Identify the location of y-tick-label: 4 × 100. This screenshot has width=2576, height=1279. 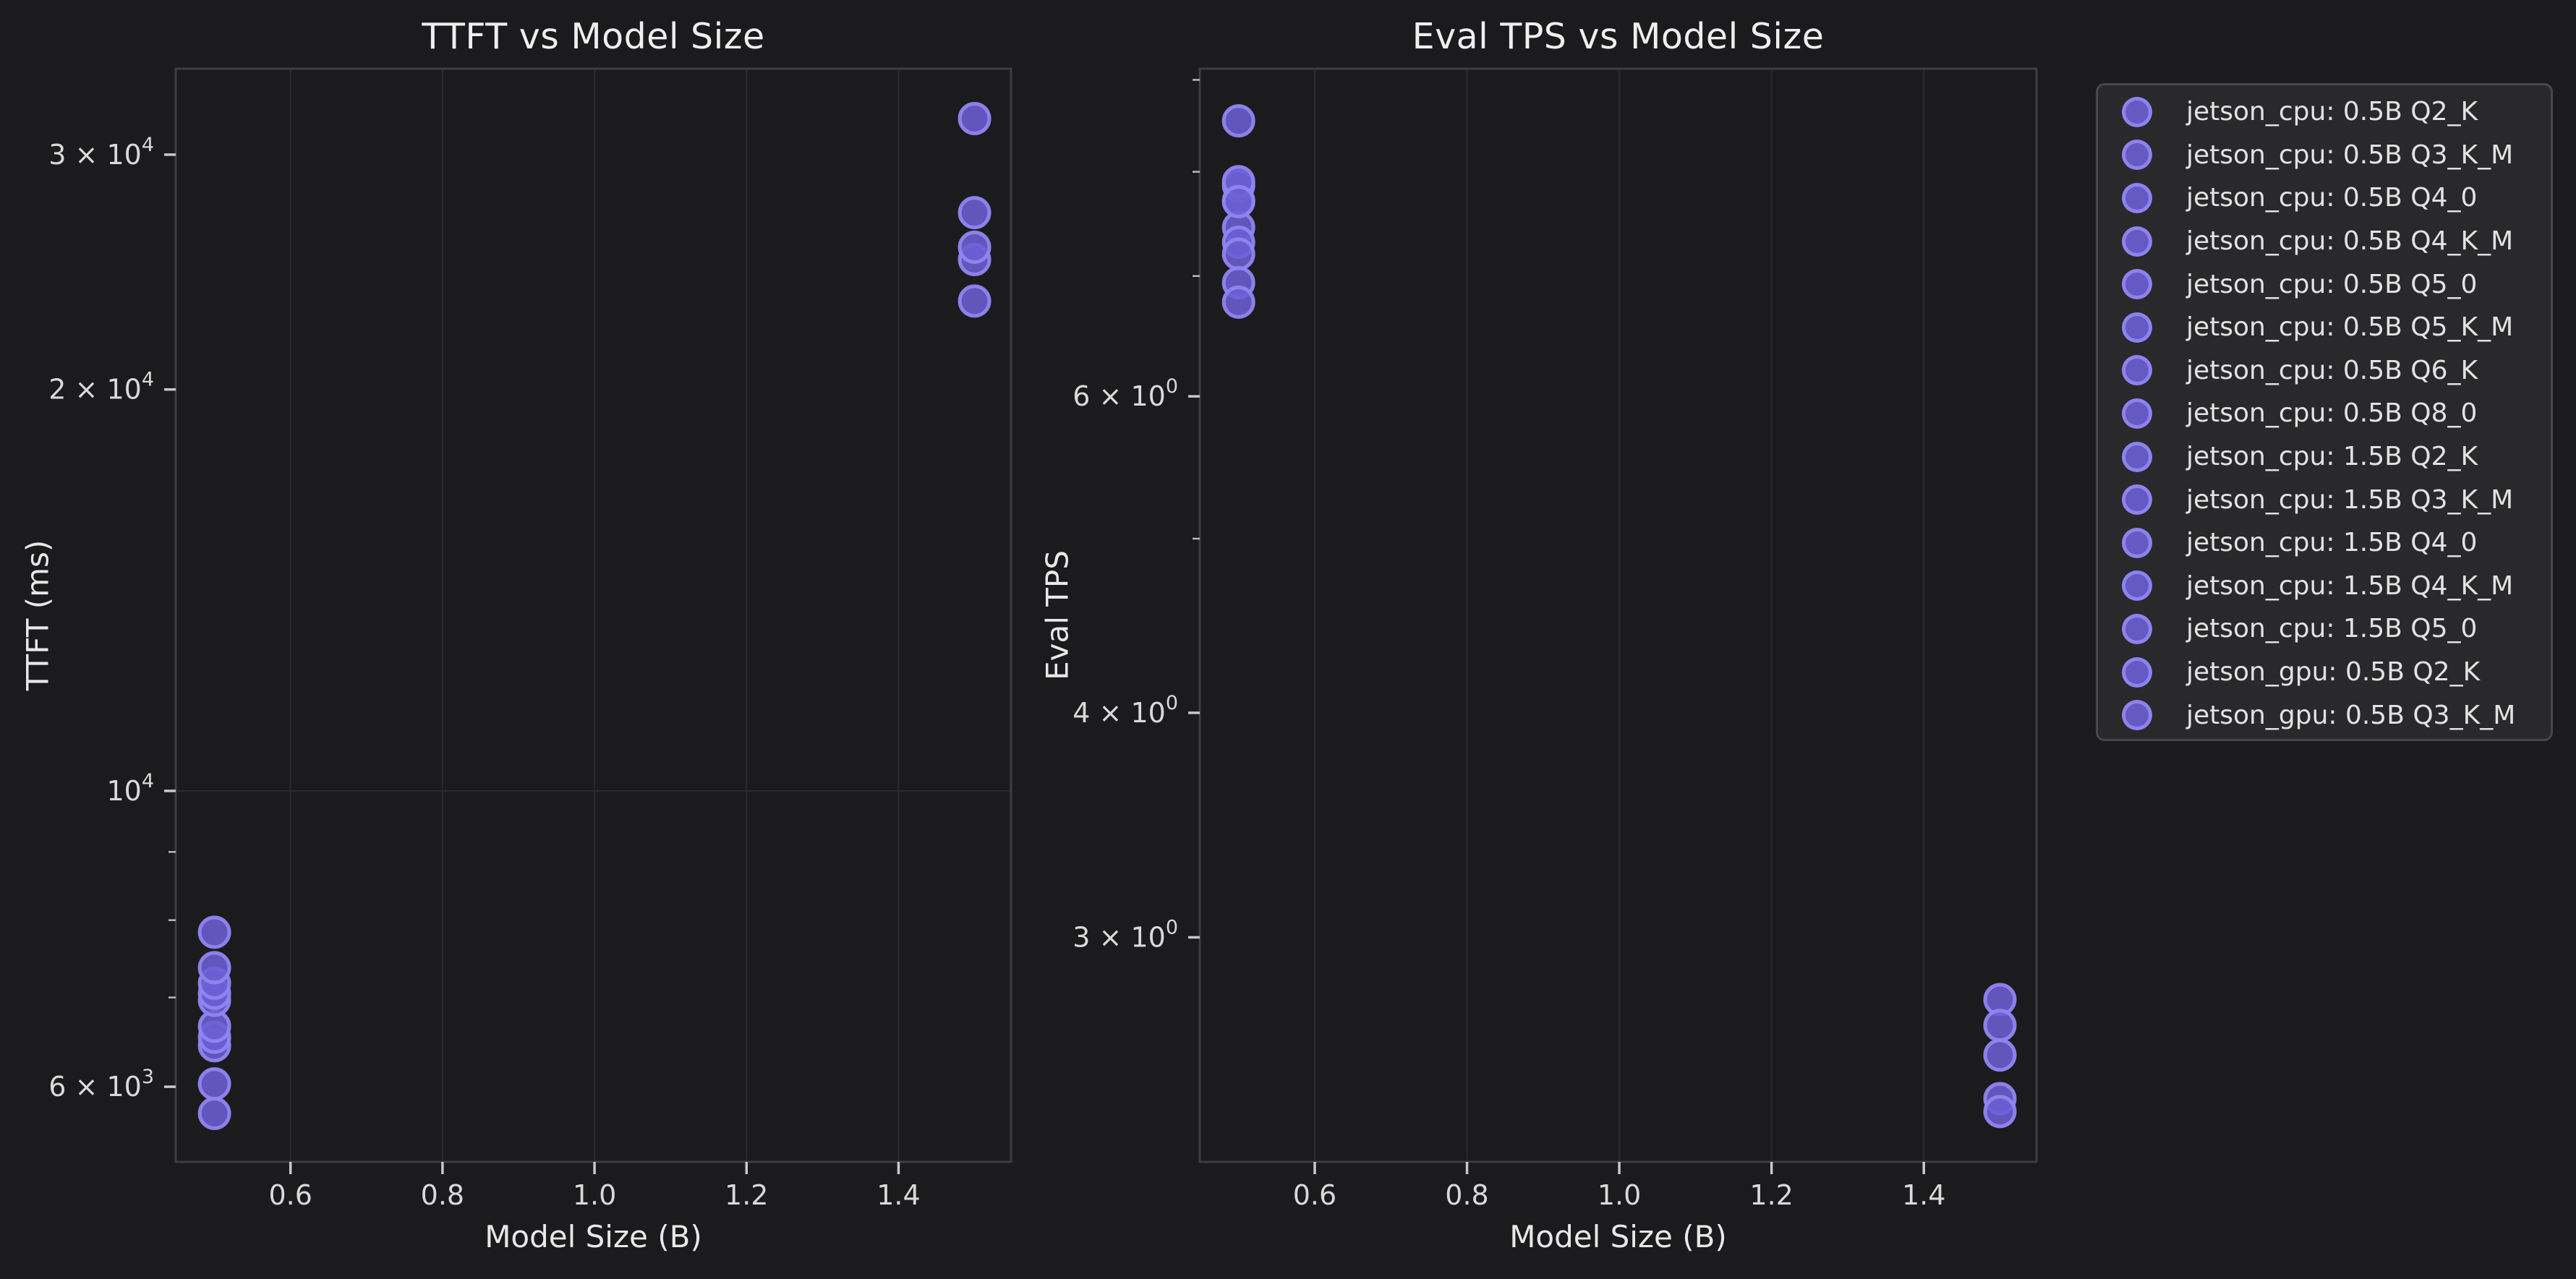
(1125, 710).